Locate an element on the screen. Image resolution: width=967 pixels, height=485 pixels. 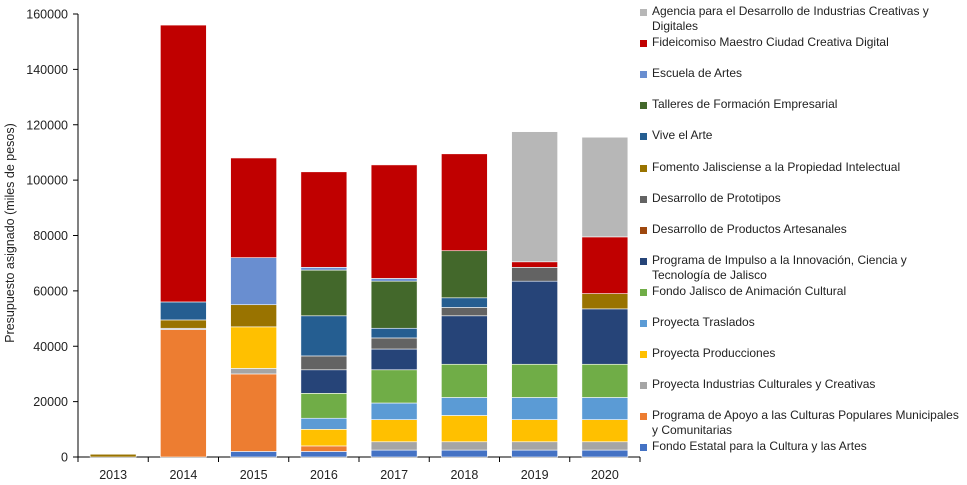
legend-item: Proyecta Traslados is located at coordinates (802, 322).